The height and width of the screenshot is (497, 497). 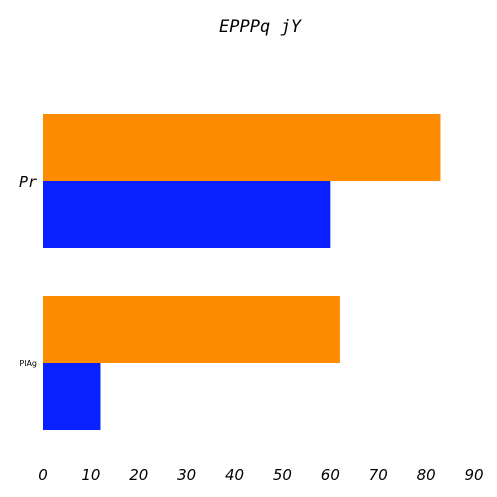 What do you see at coordinates (261, 27) in the screenshot?
I see `chart-title: EPPPq jY` at bounding box center [261, 27].